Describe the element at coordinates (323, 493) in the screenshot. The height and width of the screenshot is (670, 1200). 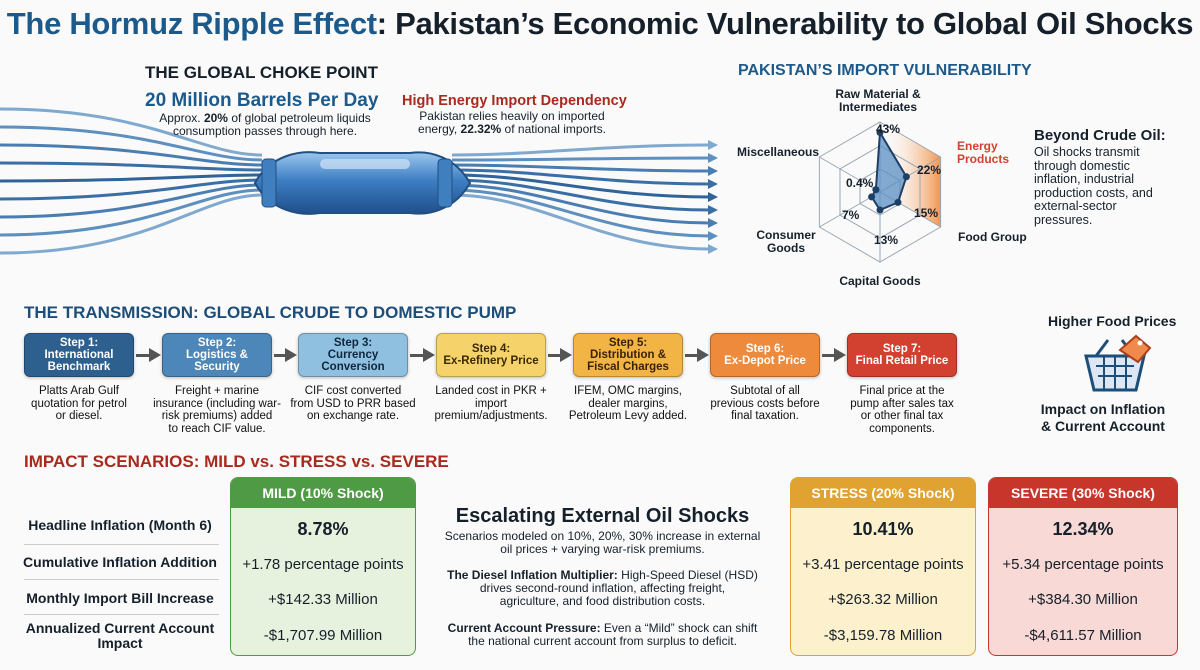
I see `mild-header: MILD (10% Shock)` at that location.